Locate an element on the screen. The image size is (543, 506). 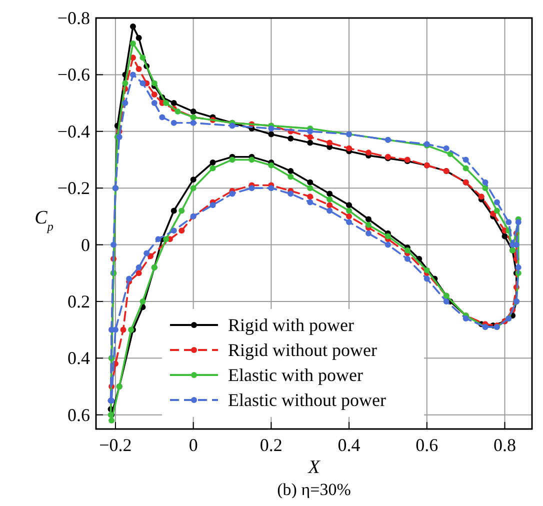
y-tick-label: −0.2 is located at coordinates (73, 188).